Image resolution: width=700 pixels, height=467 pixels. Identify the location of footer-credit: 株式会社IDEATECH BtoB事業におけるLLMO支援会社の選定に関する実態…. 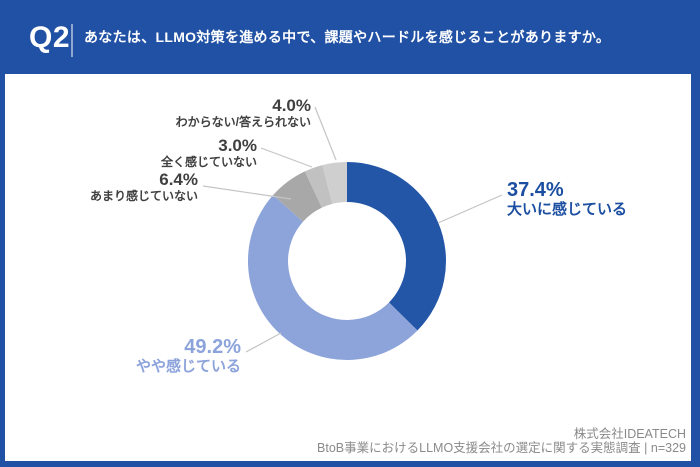
(501, 441).